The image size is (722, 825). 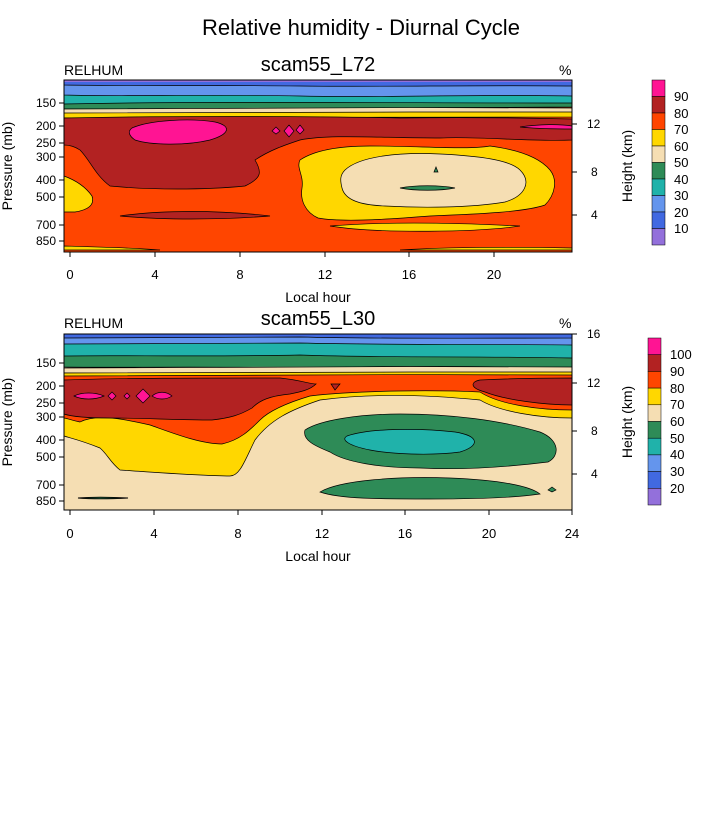 What do you see at coordinates (50, 457) in the screenshot?
I see `y-tick-500: 500` at bounding box center [50, 457].